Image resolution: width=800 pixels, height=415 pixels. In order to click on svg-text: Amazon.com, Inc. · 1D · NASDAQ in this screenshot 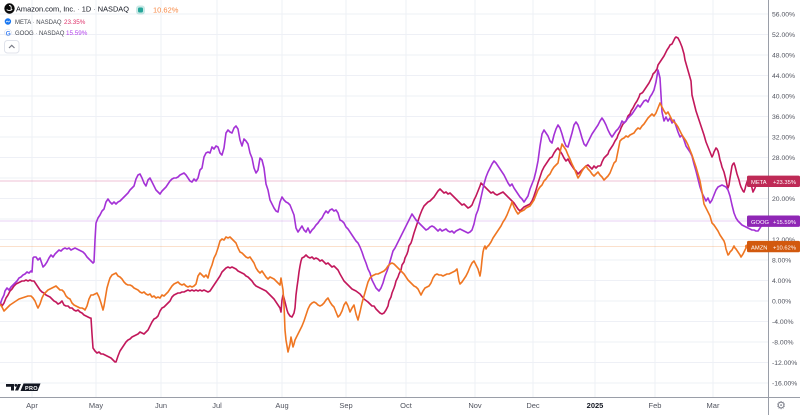, I will do `click(72, 8)`.